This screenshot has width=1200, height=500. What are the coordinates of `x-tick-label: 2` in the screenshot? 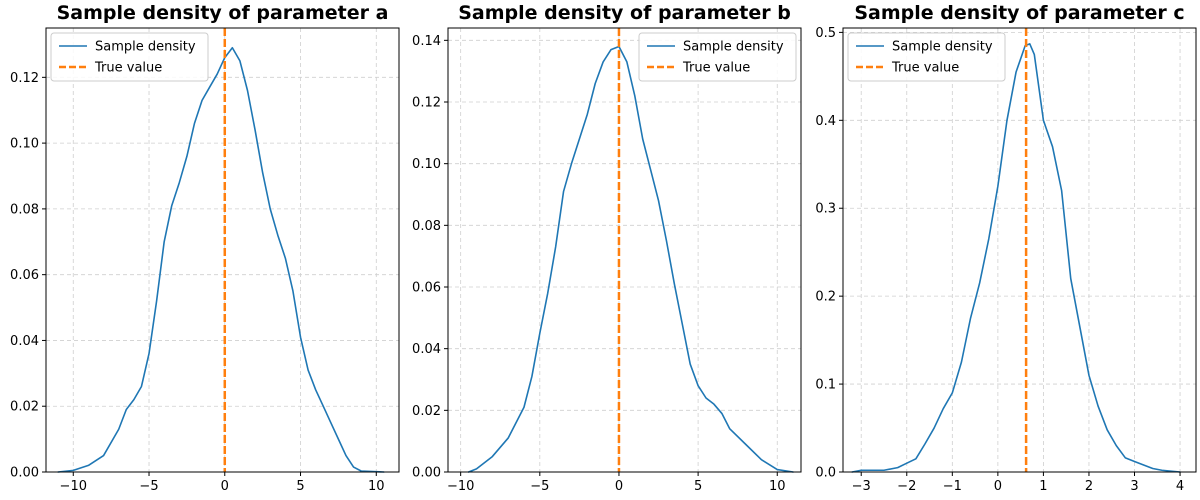 It's located at (1089, 486).